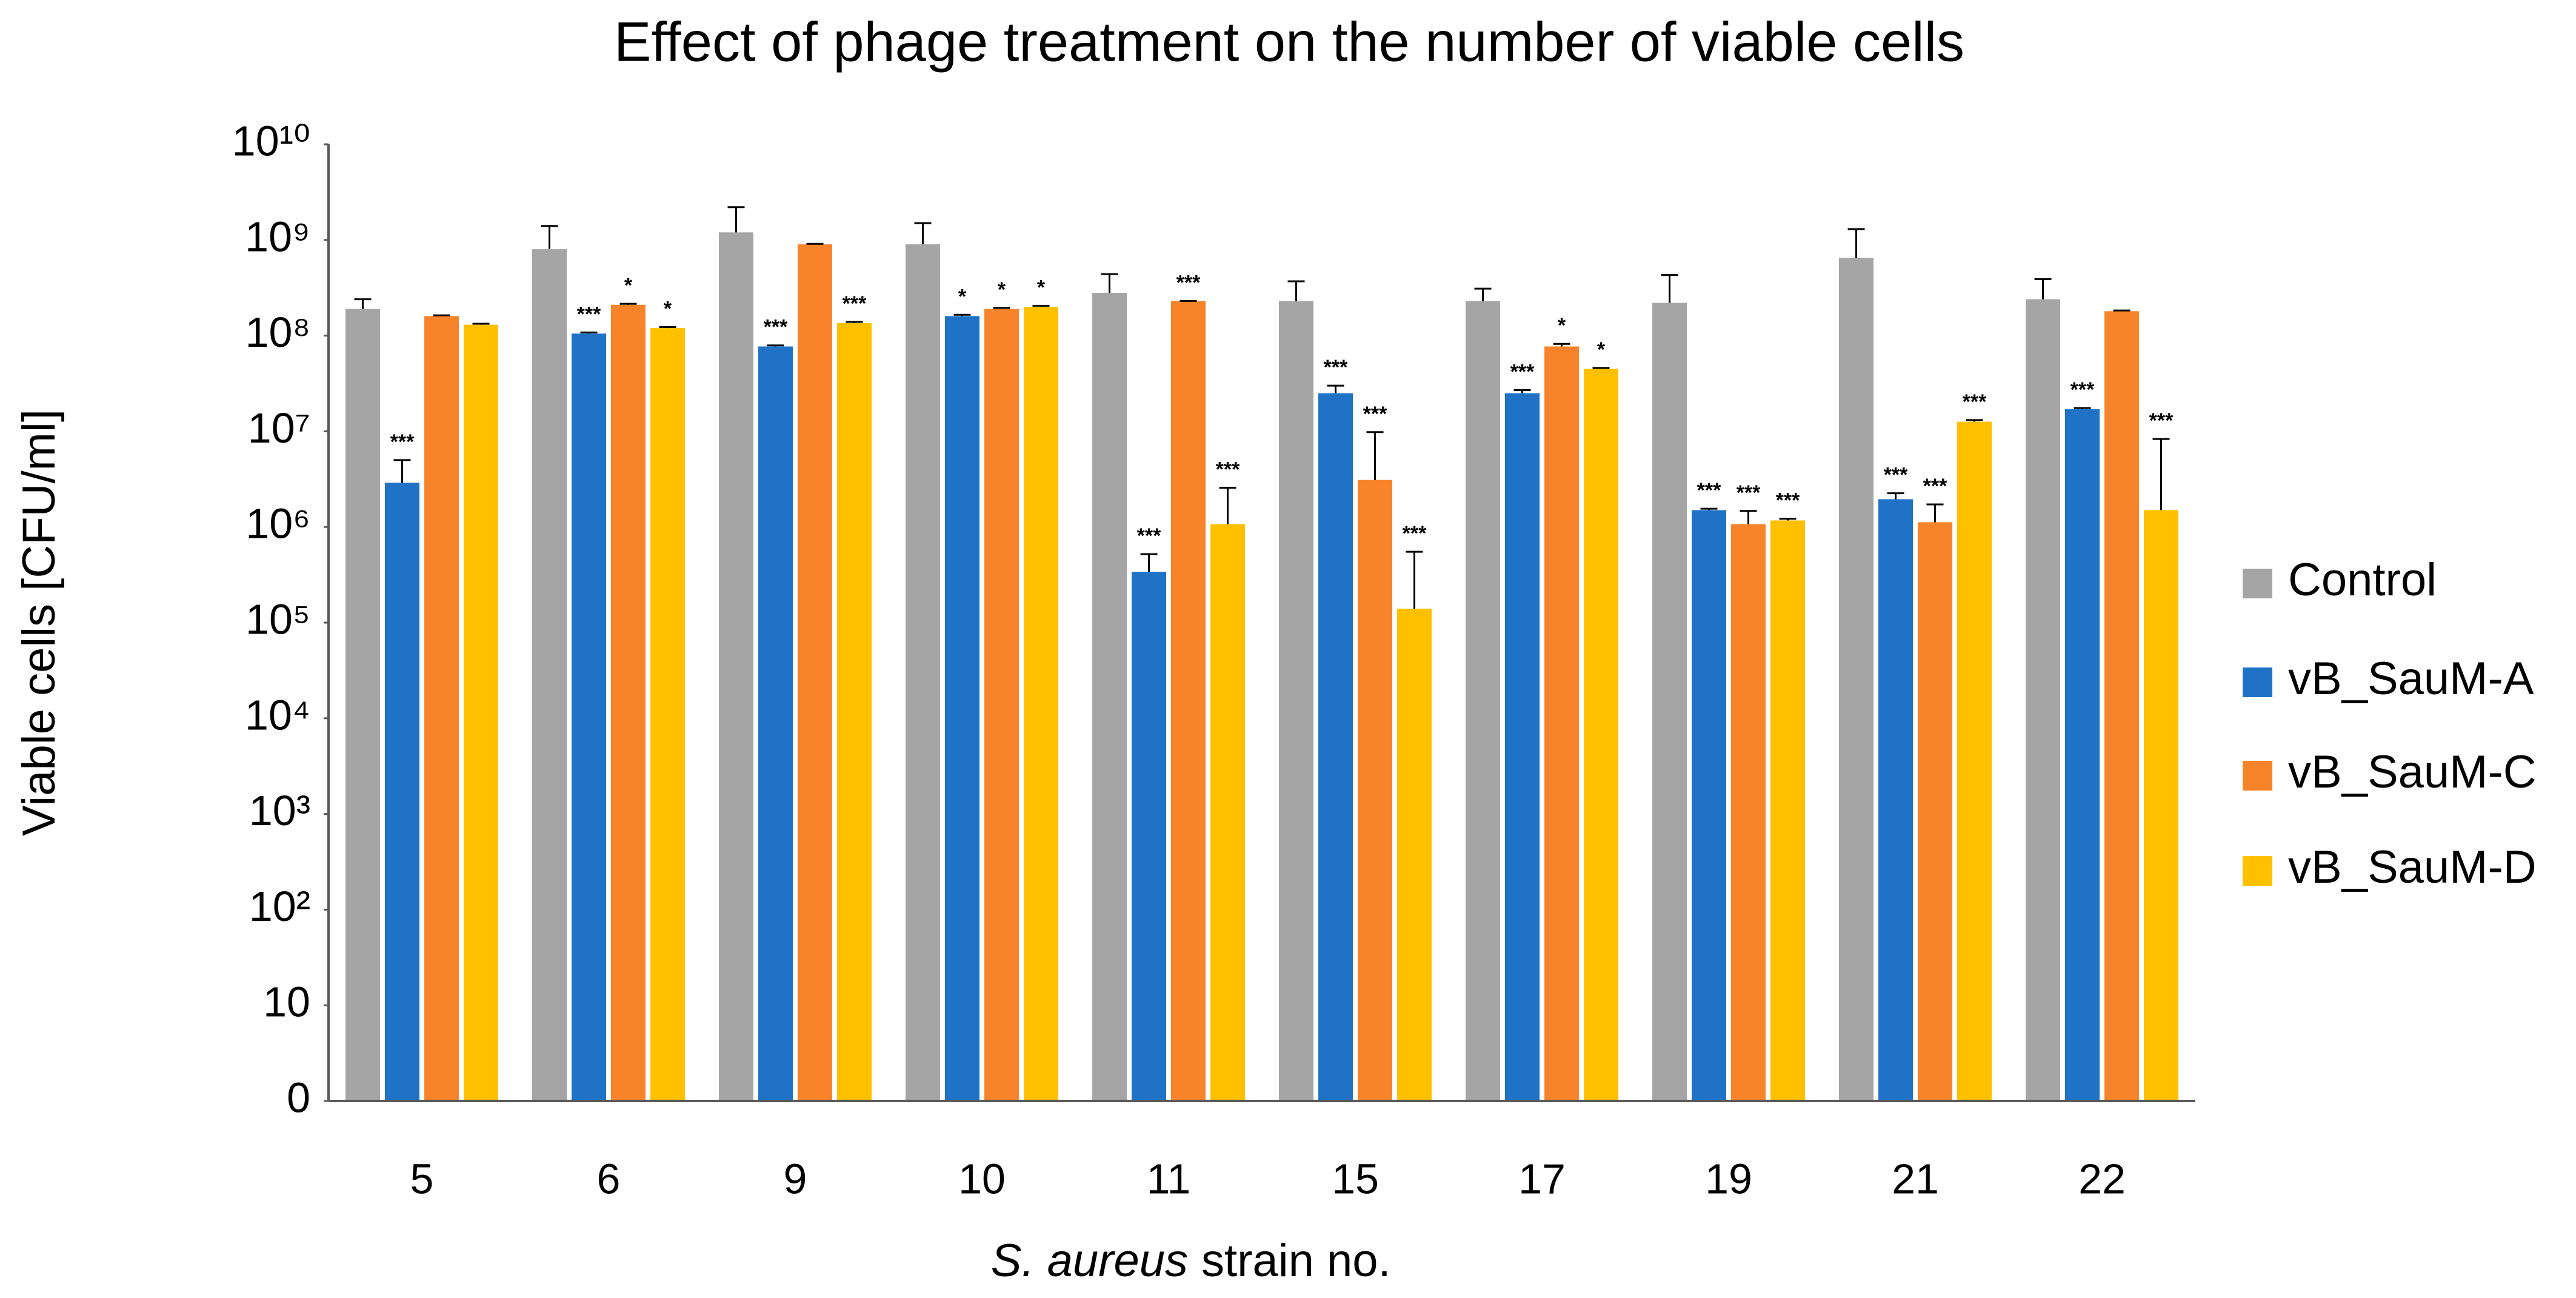 This screenshot has width=2576, height=1298. I want to click on x-tick-label: 6, so click(609, 1178).